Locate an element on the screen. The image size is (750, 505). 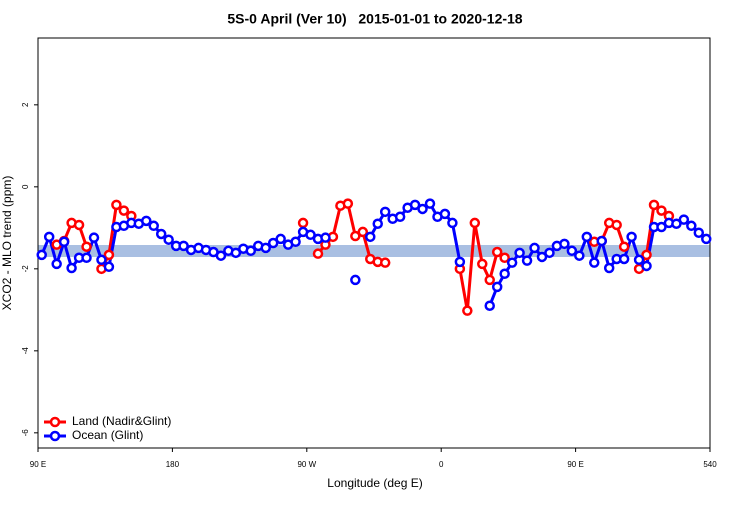
legend-label: Land (Nadir&Glint) is located at coordinates (121, 421).